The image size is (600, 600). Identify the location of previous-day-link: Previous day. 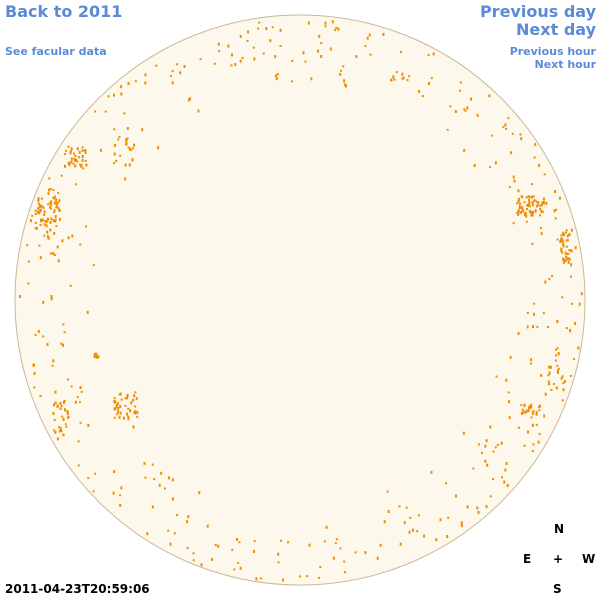
(537, 11).